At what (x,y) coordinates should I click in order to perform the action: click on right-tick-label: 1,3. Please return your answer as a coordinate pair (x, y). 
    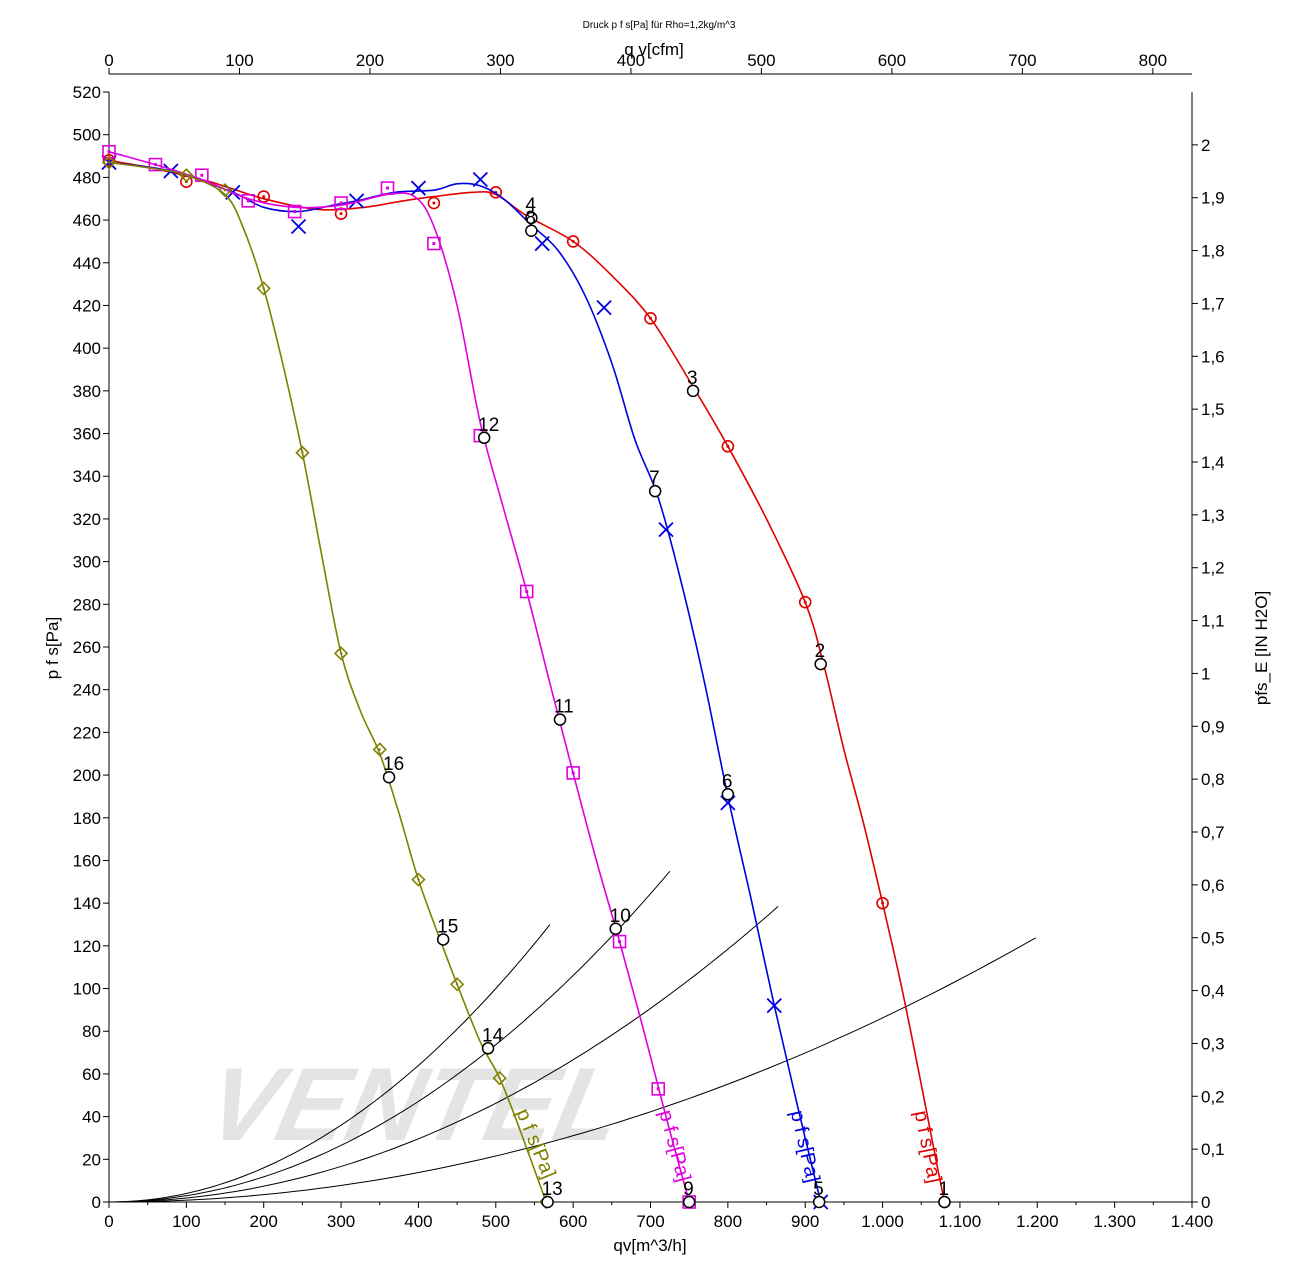
    Looking at the image, I should click on (1213, 515).